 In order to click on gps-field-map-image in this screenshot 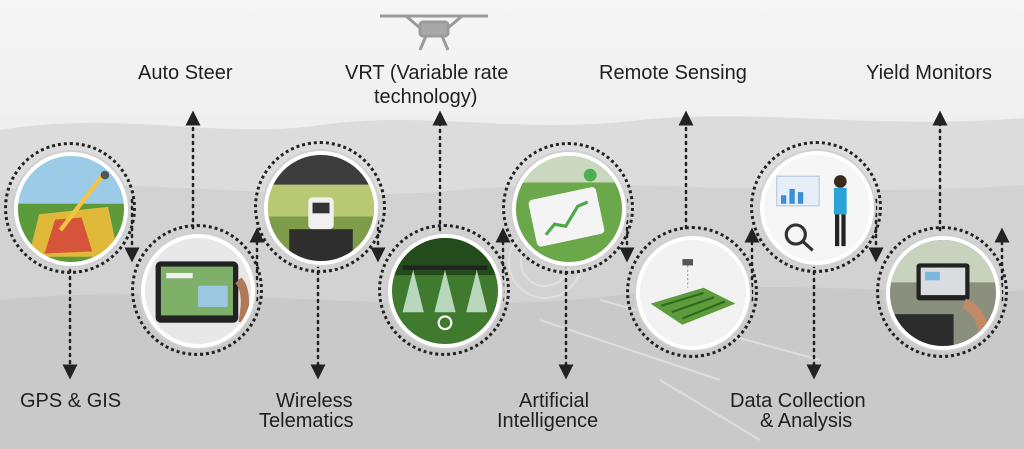, I will do `click(71, 209)`.